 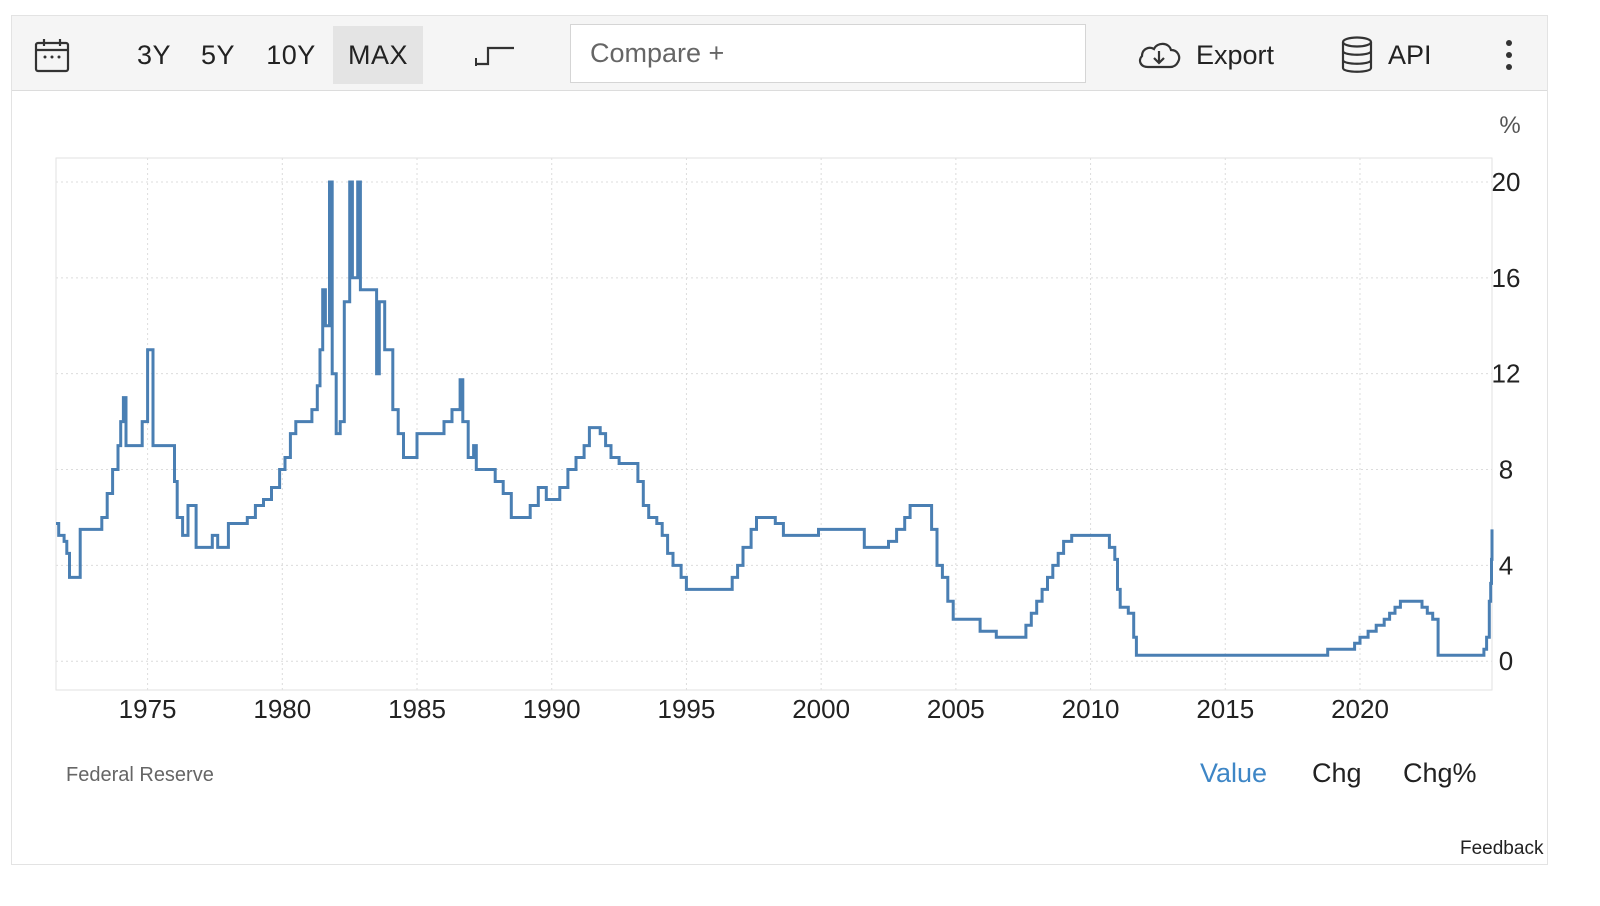 I want to click on x-tick-label: 1975, so click(x=148, y=709).